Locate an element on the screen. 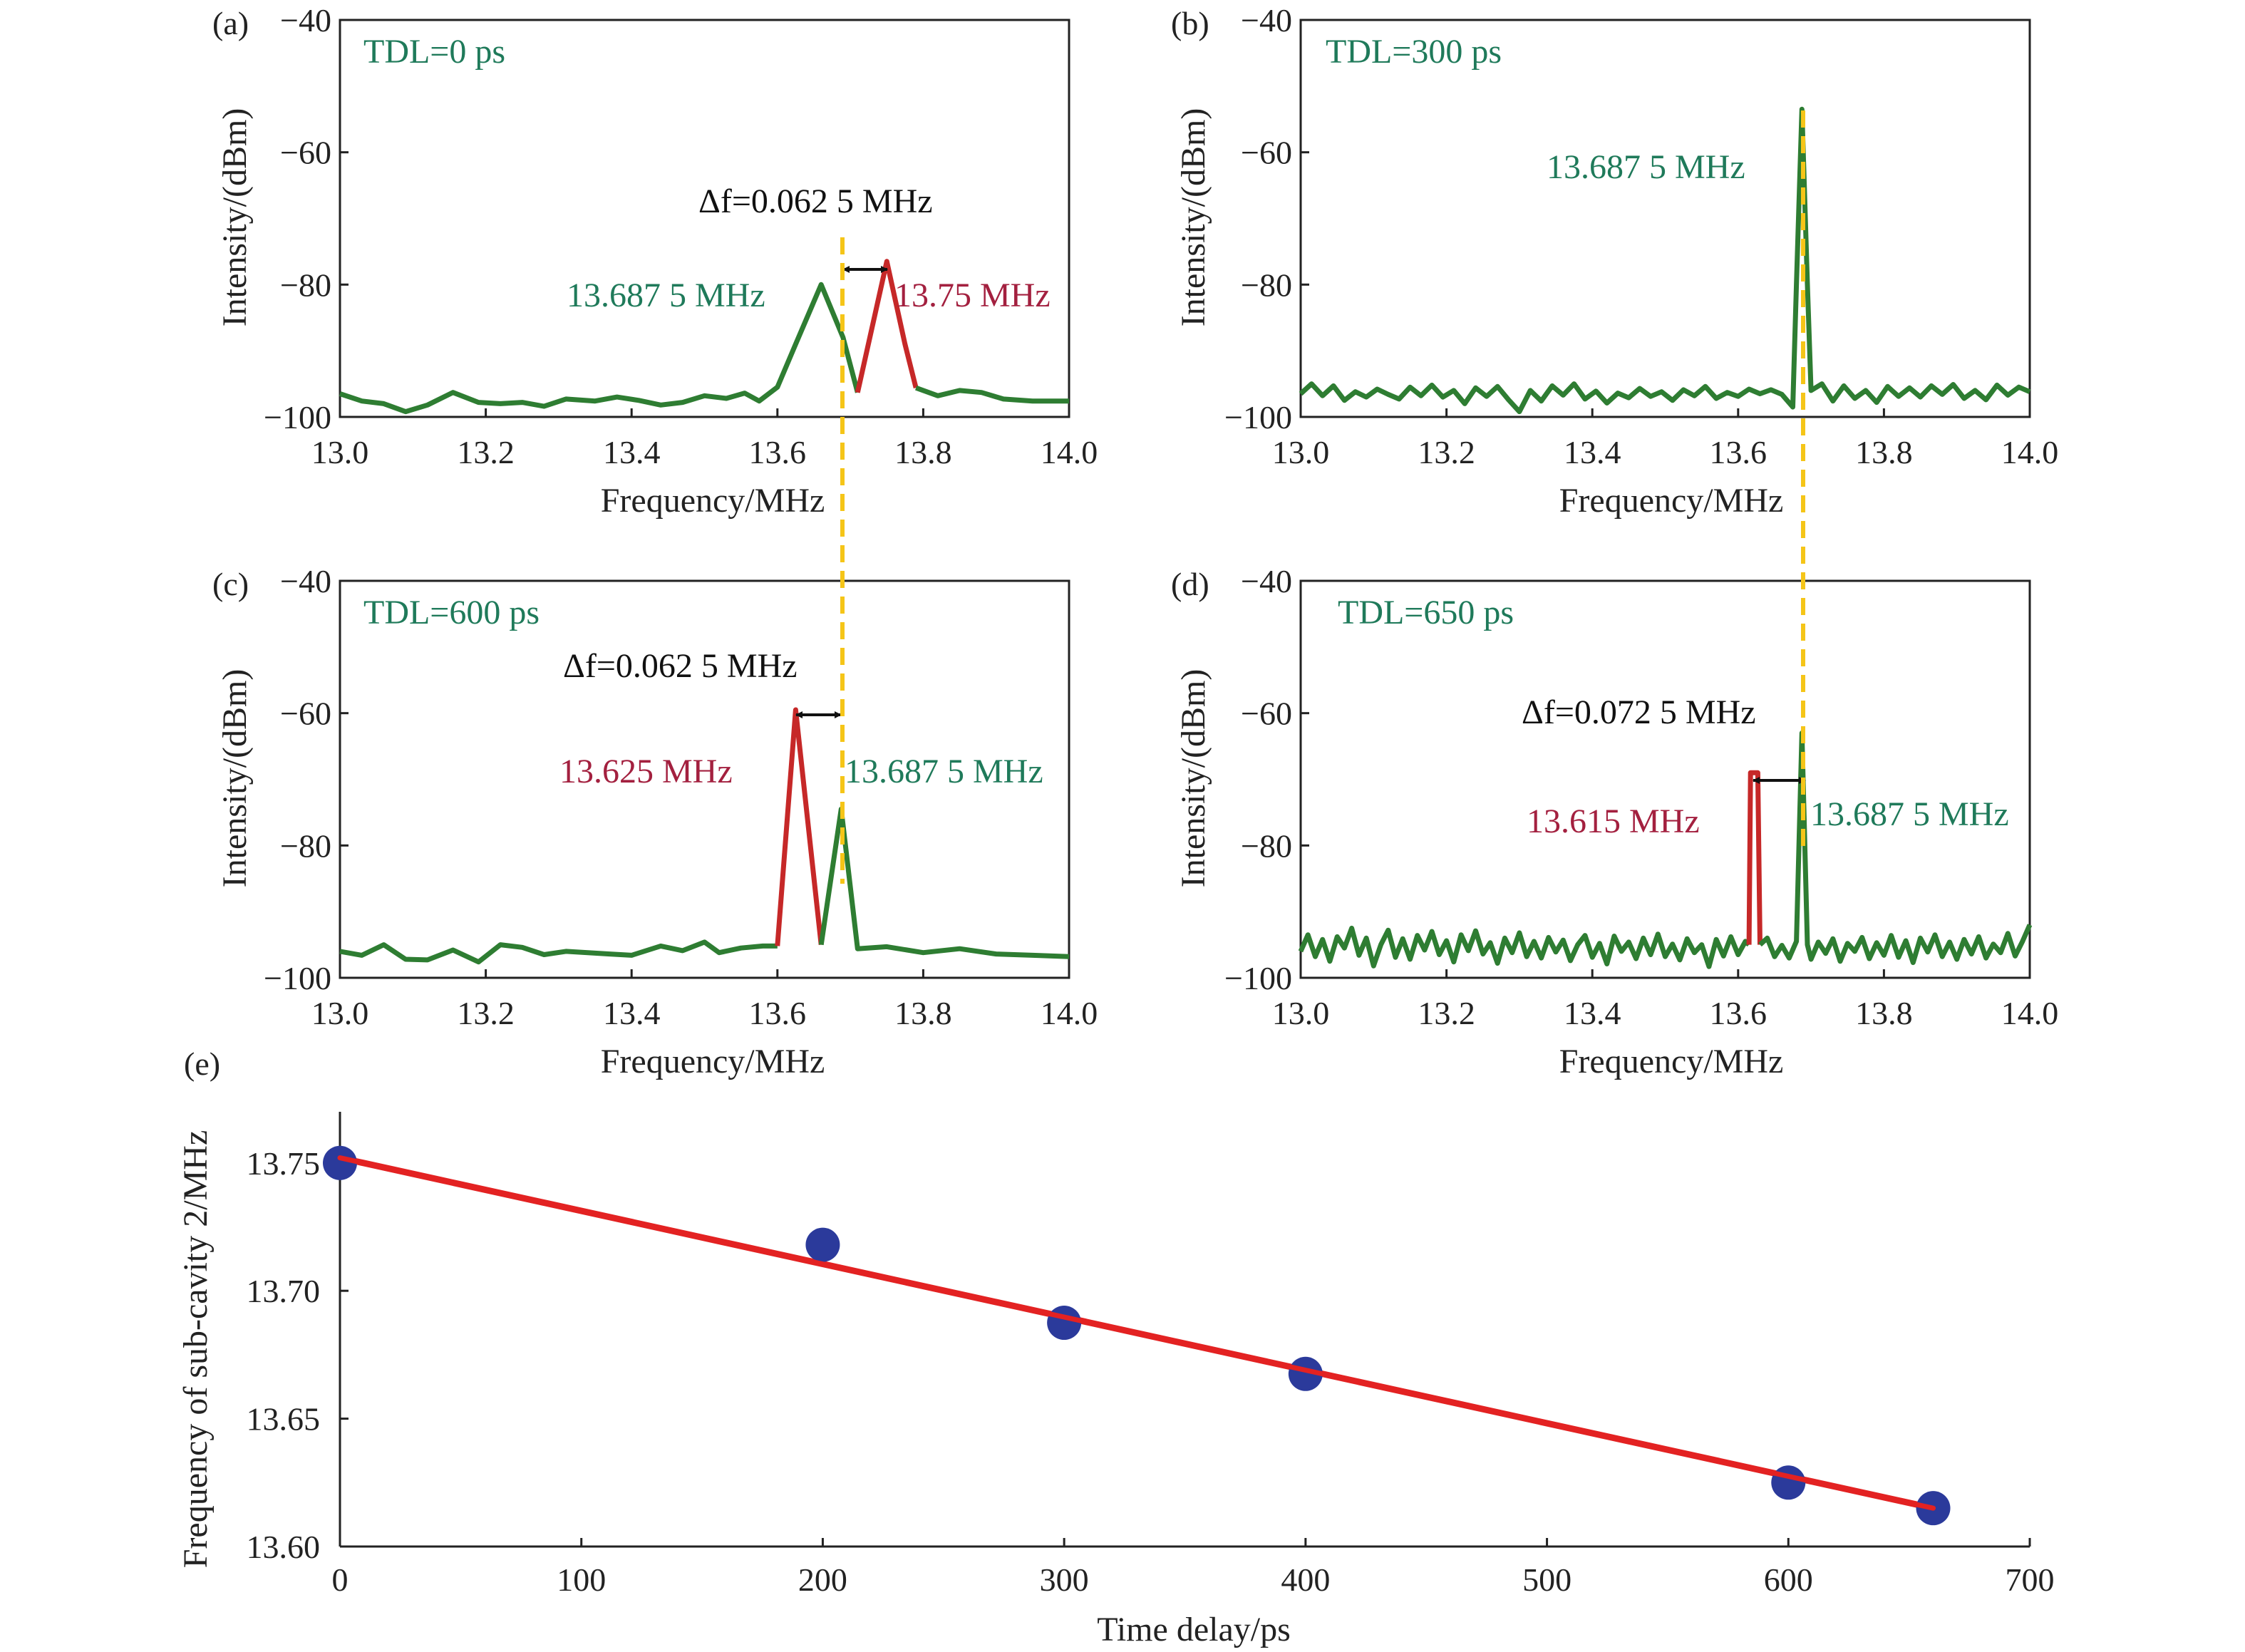 The height and width of the screenshot is (1652, 2245). panel-a-title: TDL=0 ps is located at coordinates (434, 52).